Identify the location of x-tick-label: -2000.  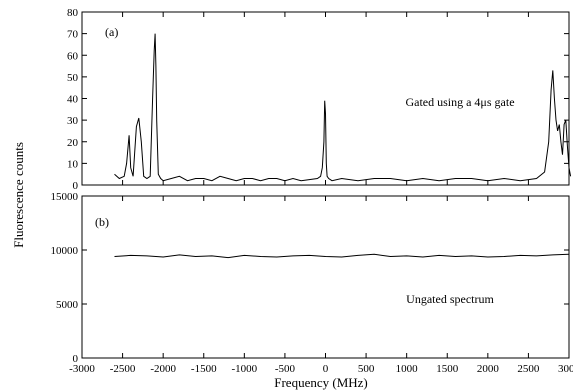
(163, 369).